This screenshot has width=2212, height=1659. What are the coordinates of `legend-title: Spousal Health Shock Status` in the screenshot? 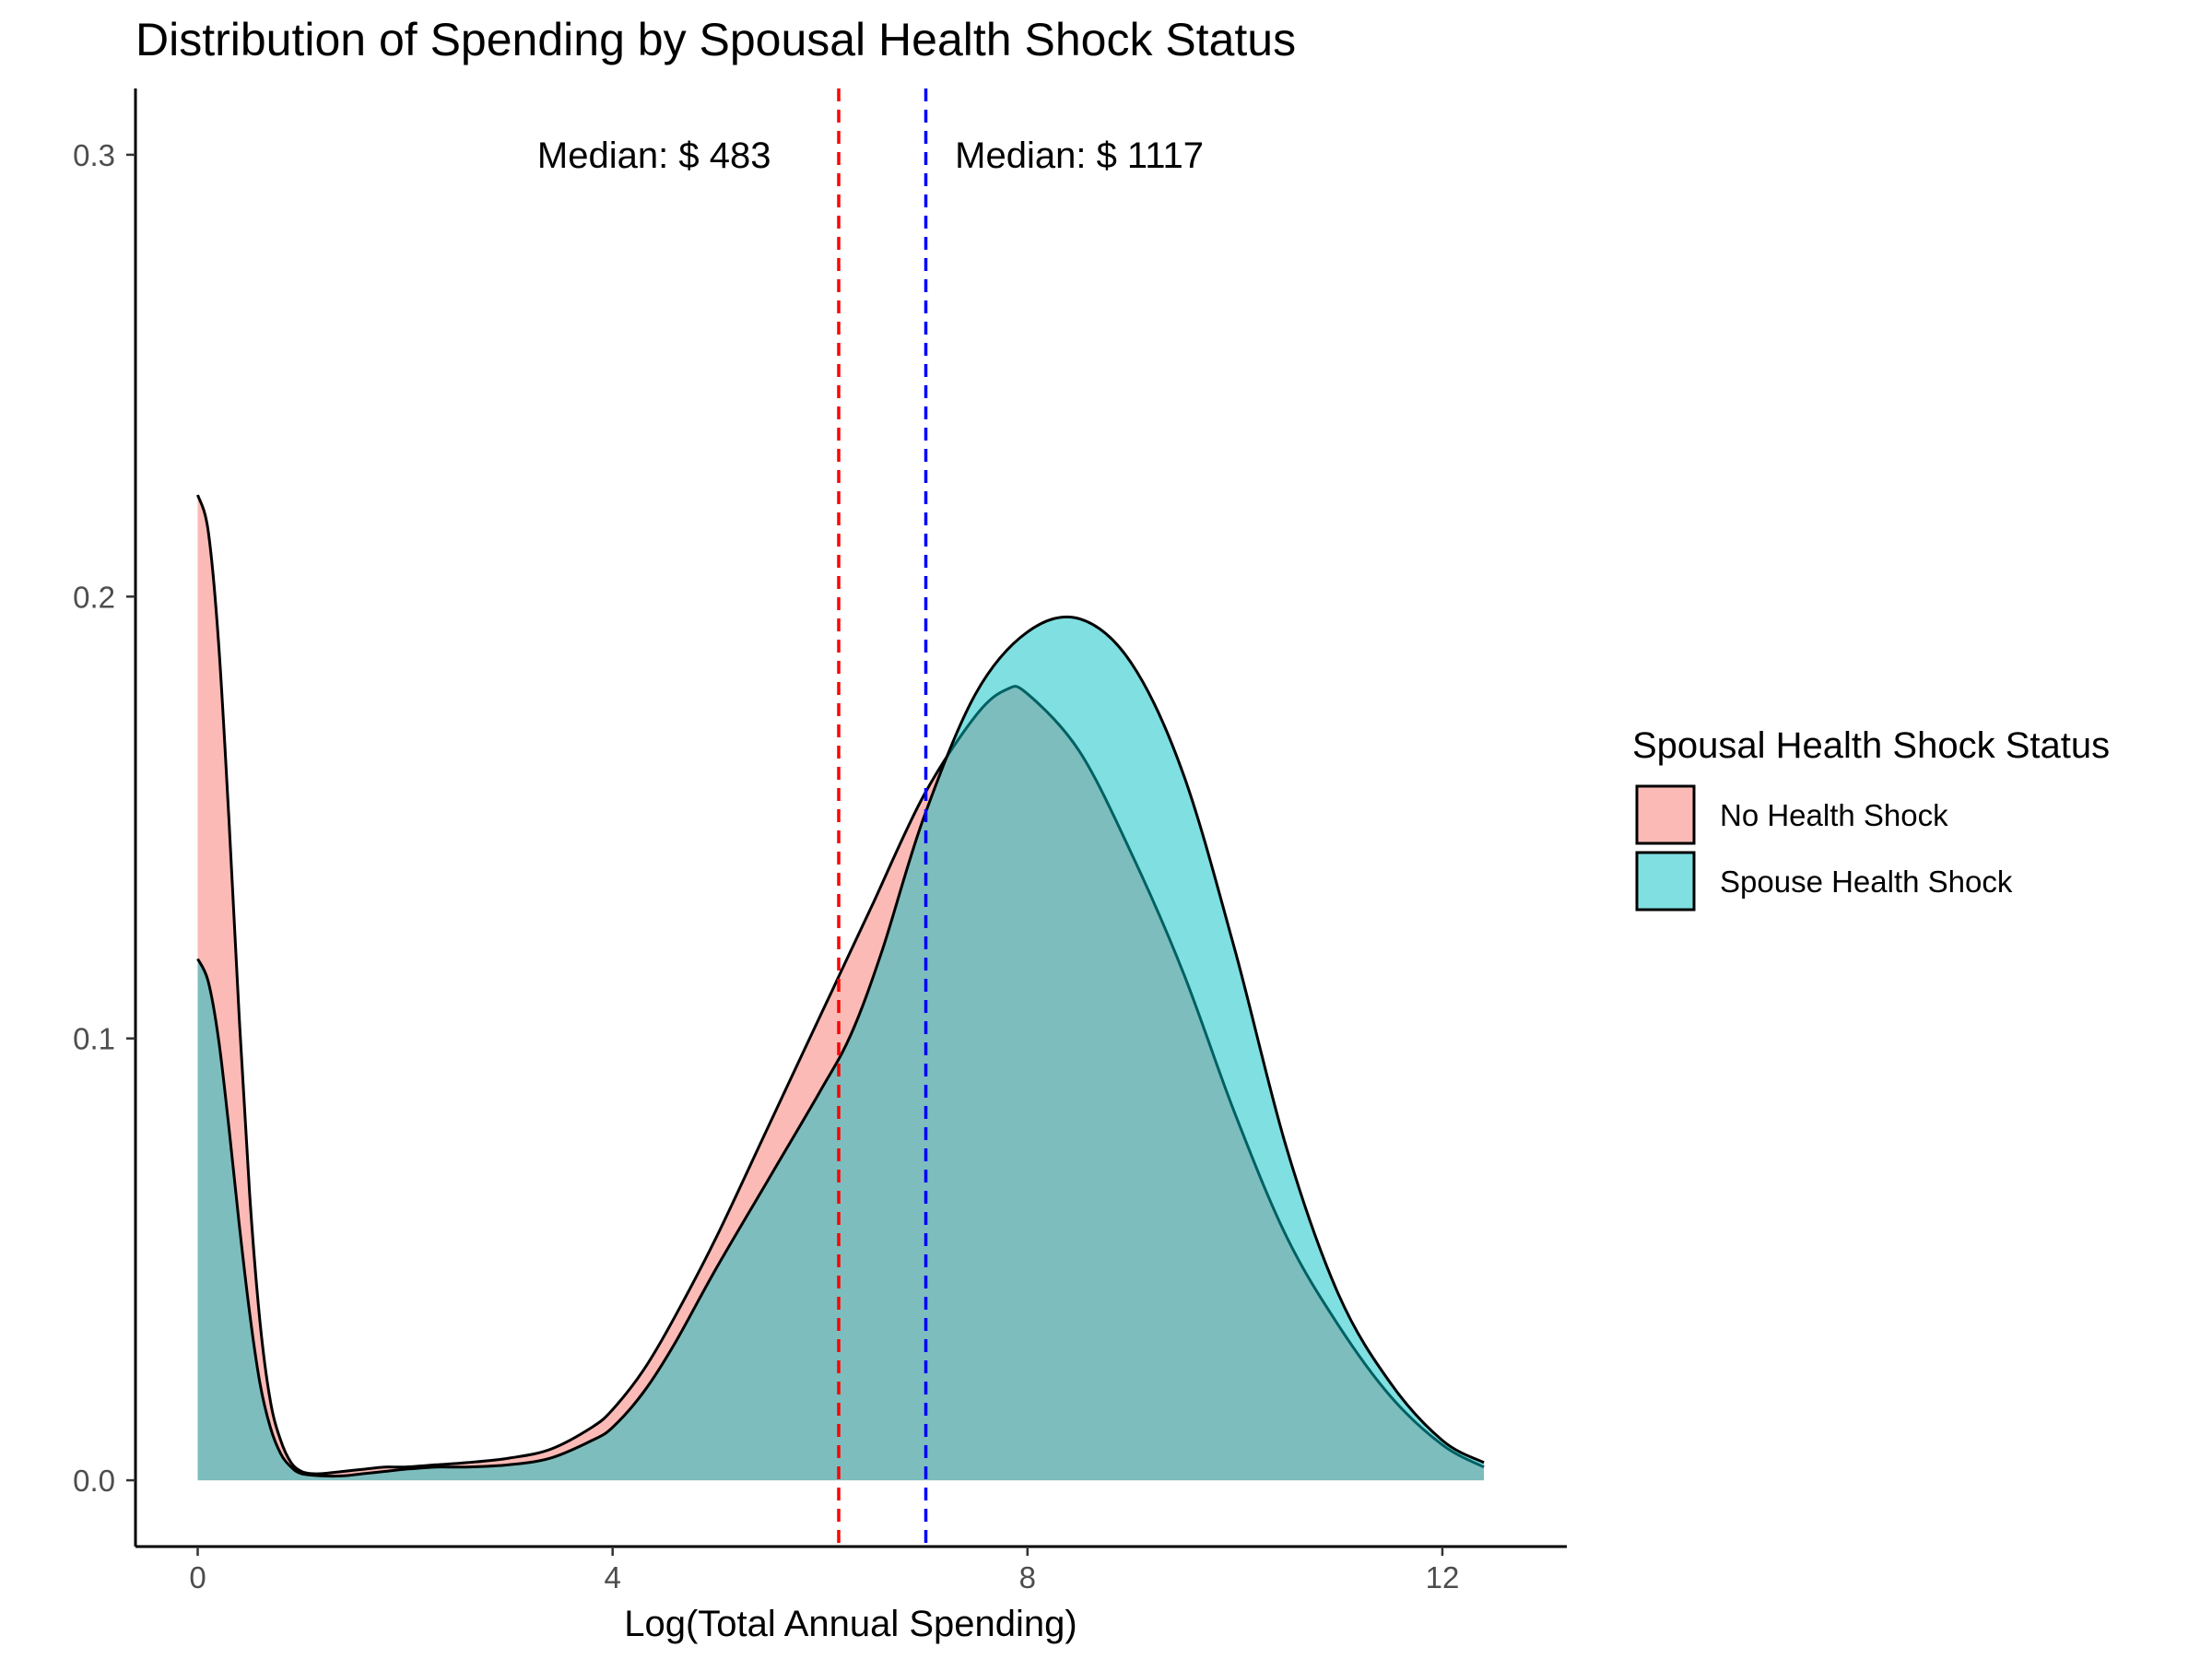 It's located at (1871, 745).